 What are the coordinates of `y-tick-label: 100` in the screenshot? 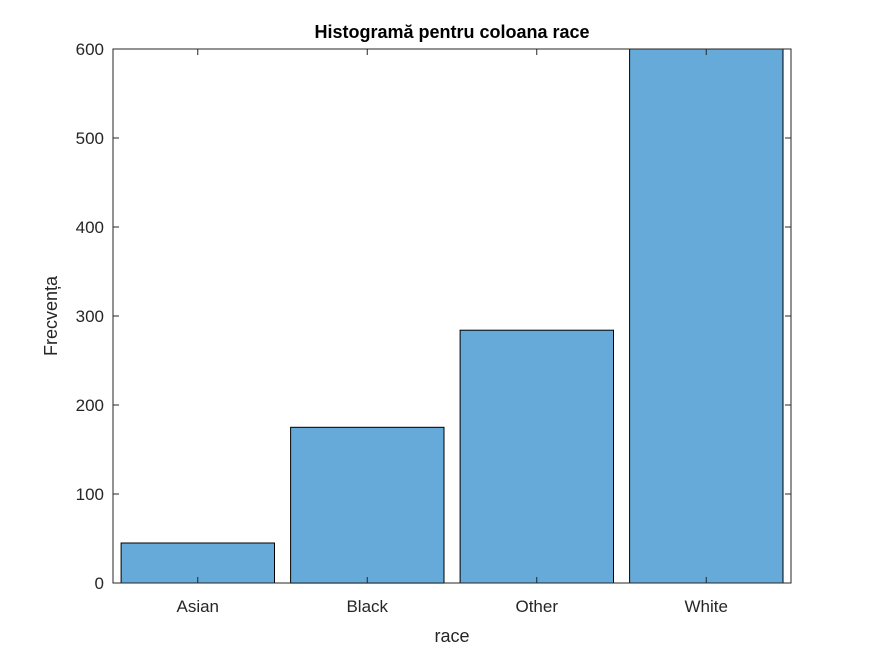 It's located at (90, 494).